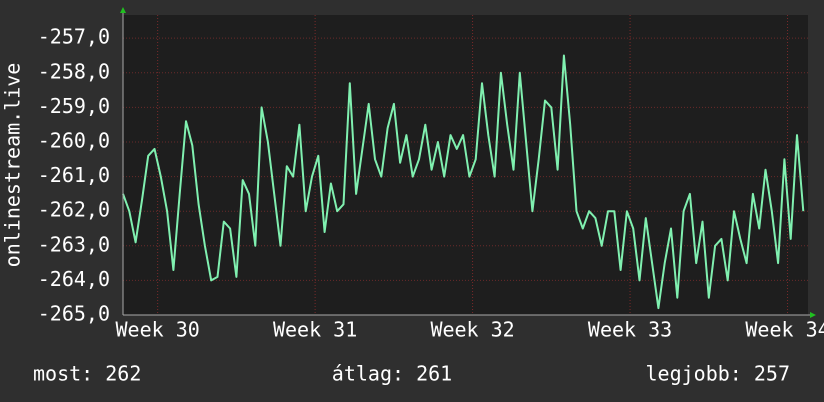  What do you see at coordinates (784, 330) in the screenshot?
I see `x-tick-label: Week 34` at bounding box center [784, 330].